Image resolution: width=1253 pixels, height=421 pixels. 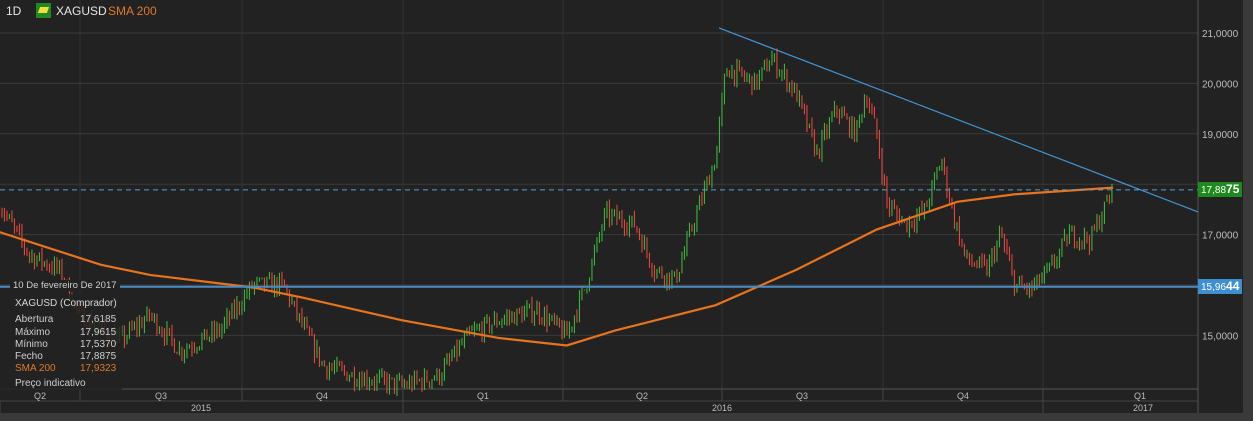 I want to click on indicator-label: SMA 200, so click(x=132, y=11).